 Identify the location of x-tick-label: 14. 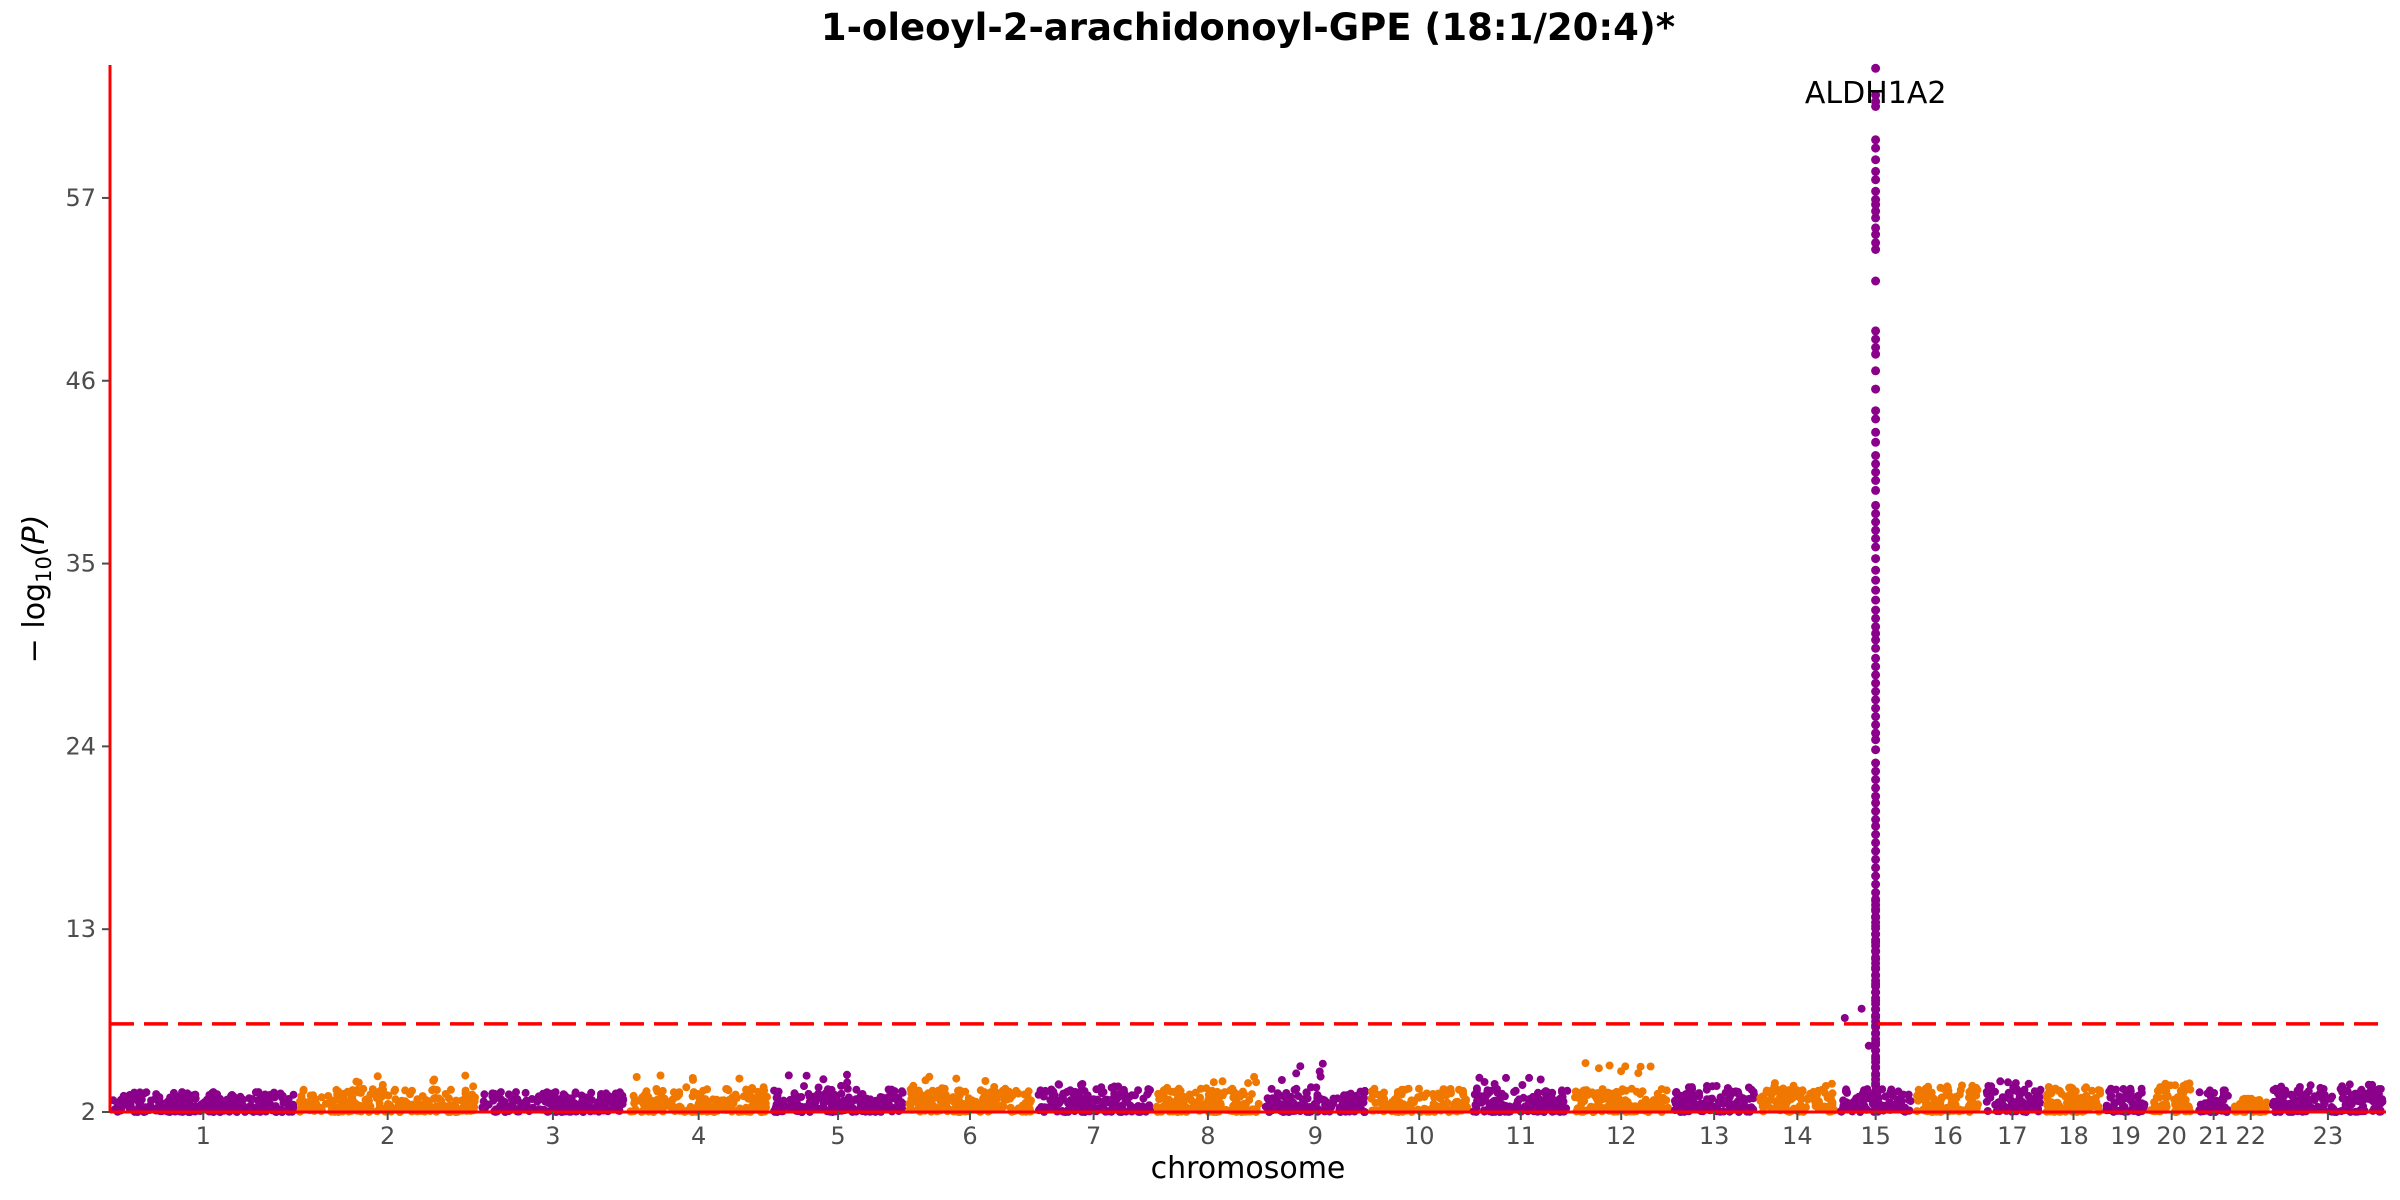
(1797, 1136).